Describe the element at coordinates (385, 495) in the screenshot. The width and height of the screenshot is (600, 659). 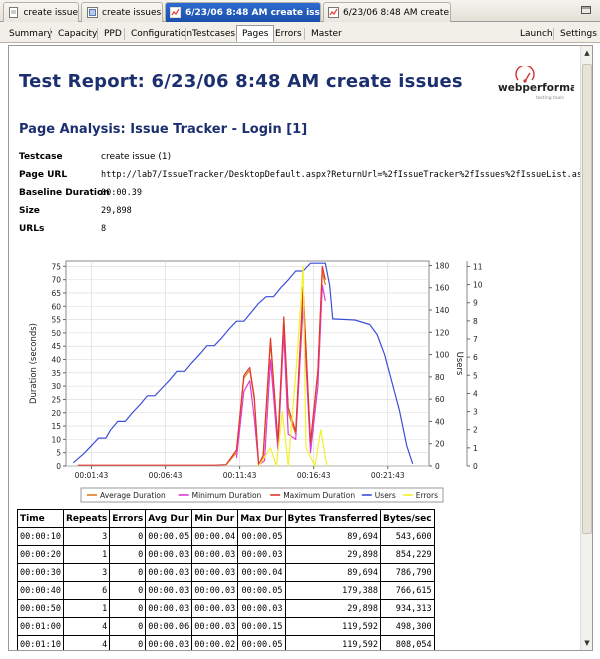
I see `legend-label: Users` at that location.